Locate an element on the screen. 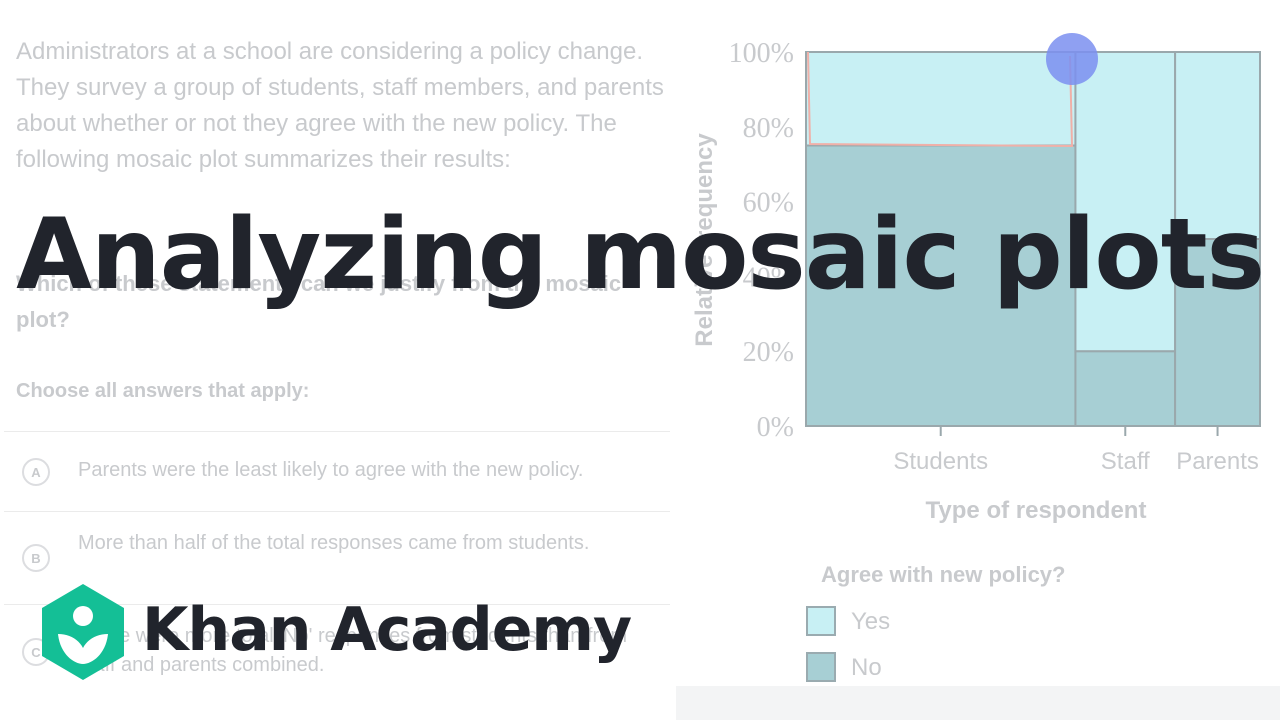  legend-label-no: No is located at coordinates (866, 667).